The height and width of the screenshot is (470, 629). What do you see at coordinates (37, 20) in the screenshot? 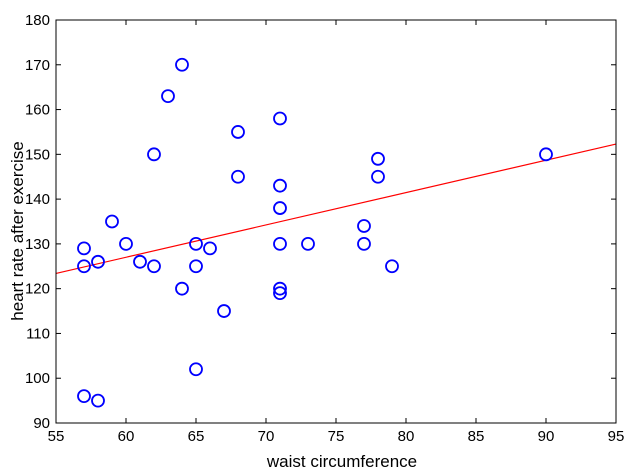
I see `y-tick-label: 180` at bounding box center [37, 20].